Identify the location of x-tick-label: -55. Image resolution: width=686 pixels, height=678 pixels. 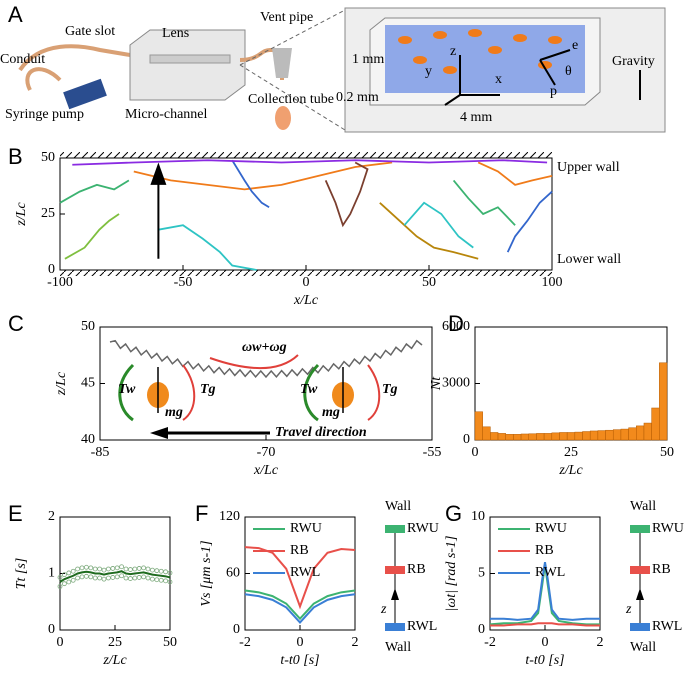
(432, 452).